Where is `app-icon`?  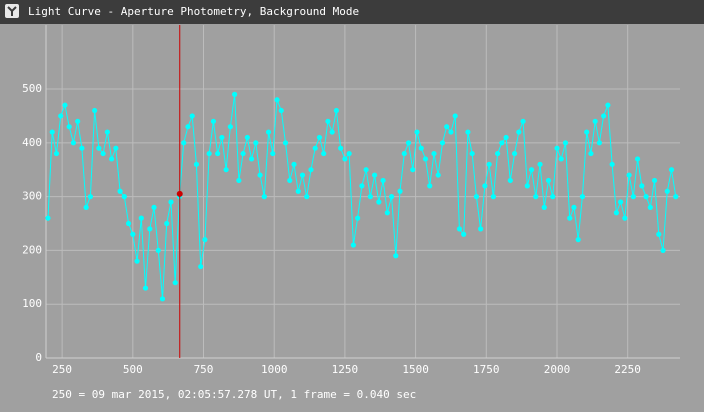 app-icon is located at coordinates (12, 11).